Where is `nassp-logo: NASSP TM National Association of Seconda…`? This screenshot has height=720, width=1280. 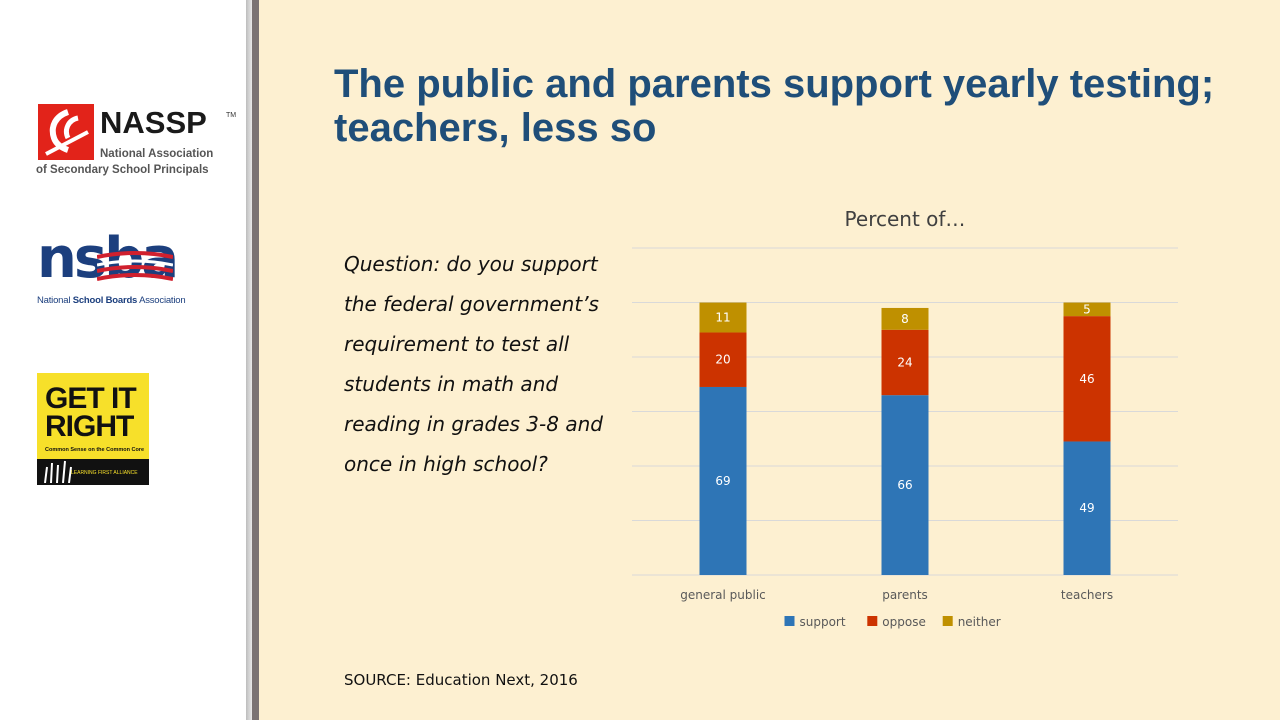
nassp-logo: NASSP TM National Association of Seconda… is located at coordinates (136, 142).